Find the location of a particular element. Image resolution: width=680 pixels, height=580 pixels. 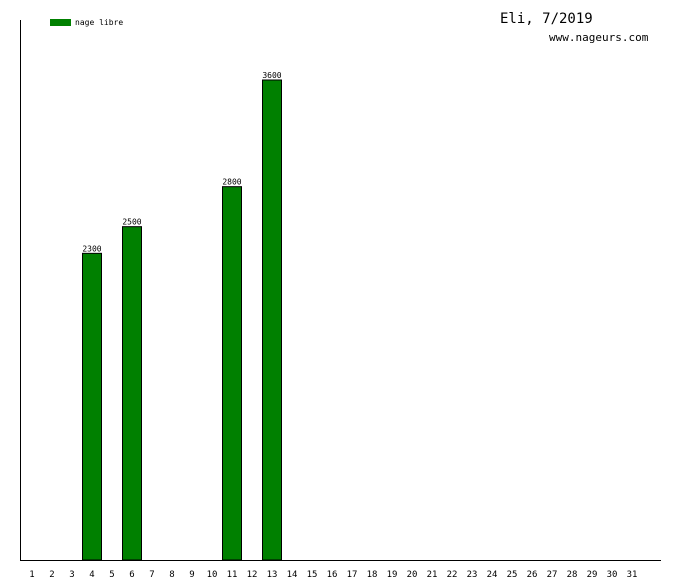

x-tick-label: 6 is located at coordinates (131, 575).